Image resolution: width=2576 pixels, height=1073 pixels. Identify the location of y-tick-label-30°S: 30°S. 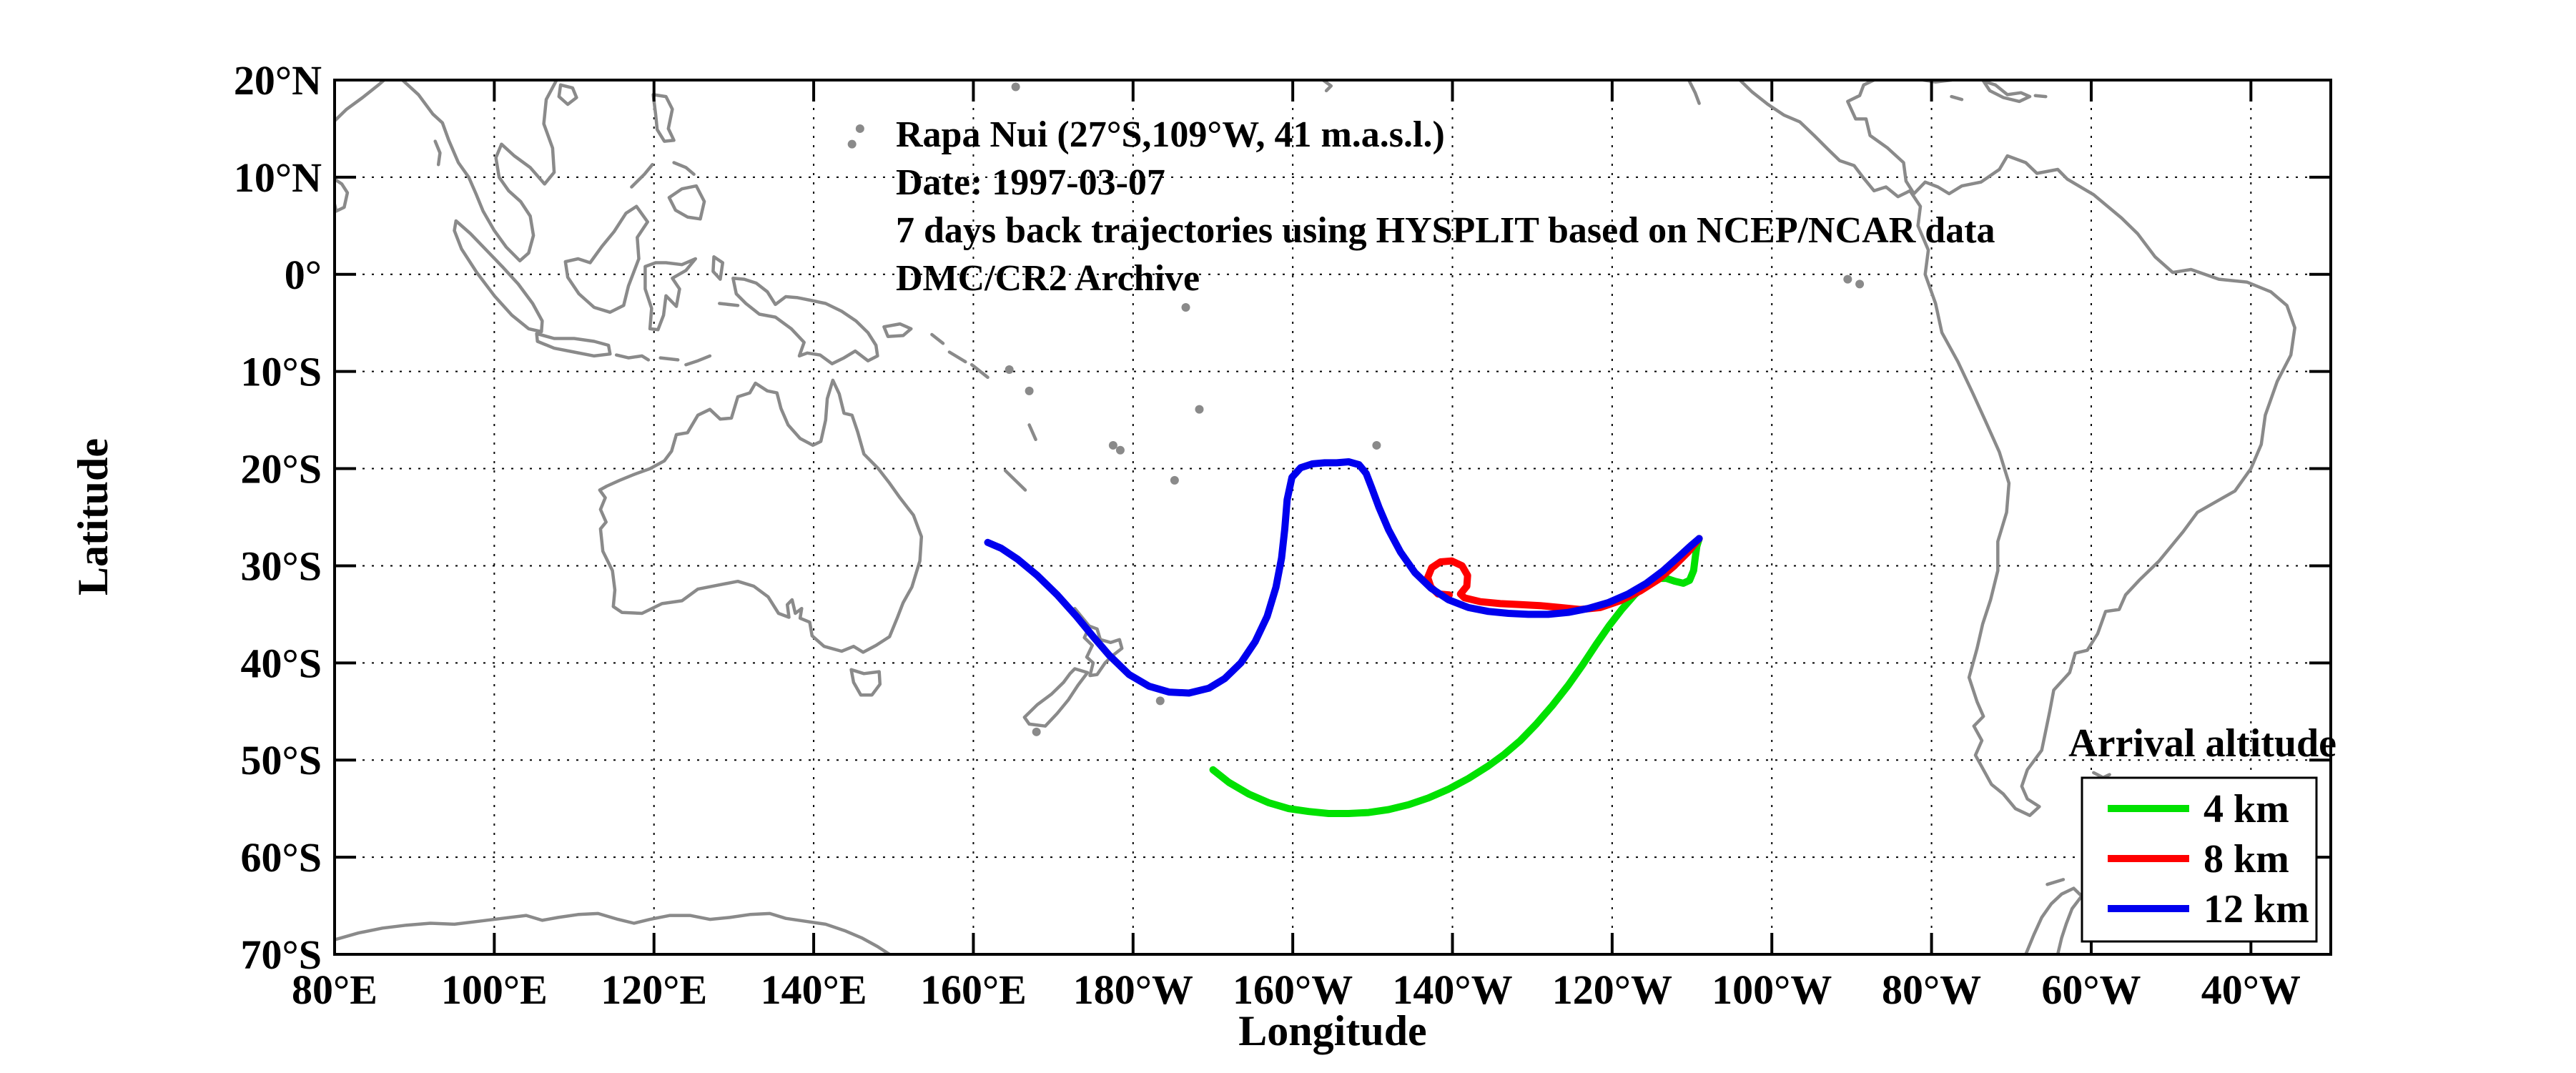
(281, 566).